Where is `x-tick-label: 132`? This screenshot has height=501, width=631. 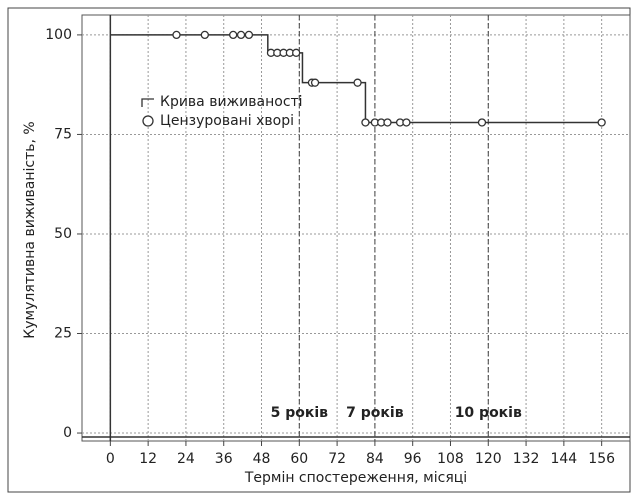 x-tick-label: 132 is located at coordinates (526, 459).